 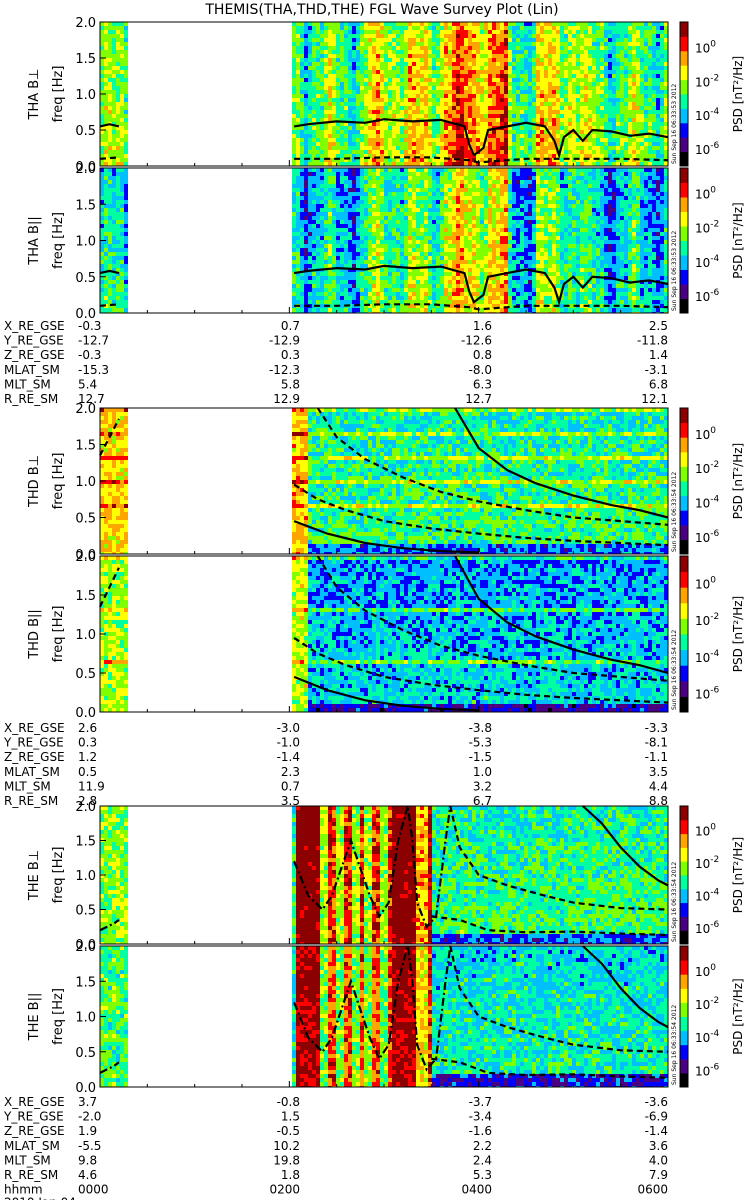 I want to click on y-tick-label: 1.0, so click(x=85, y=242).